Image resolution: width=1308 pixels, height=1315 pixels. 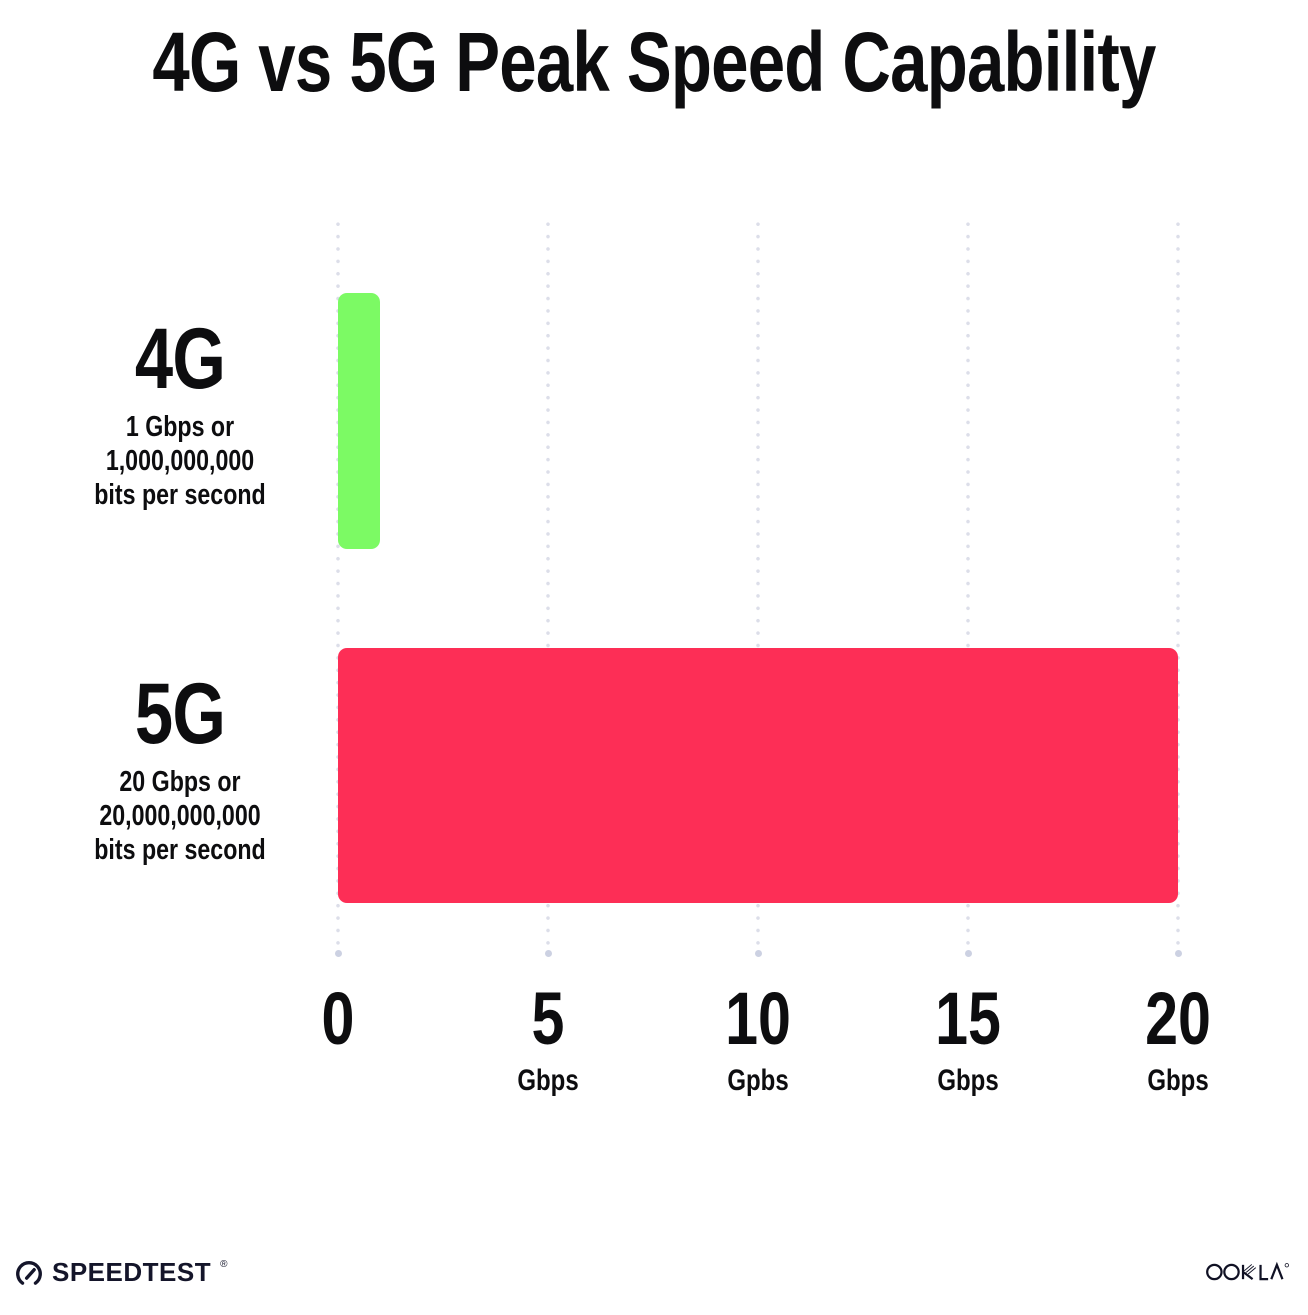 What do you see at coordinates (180, 461) in the screenshot?
I see `category-desc-4g: 1 Gbps or 1,000,000,000 bits per second` at bounding box center [180, 461].